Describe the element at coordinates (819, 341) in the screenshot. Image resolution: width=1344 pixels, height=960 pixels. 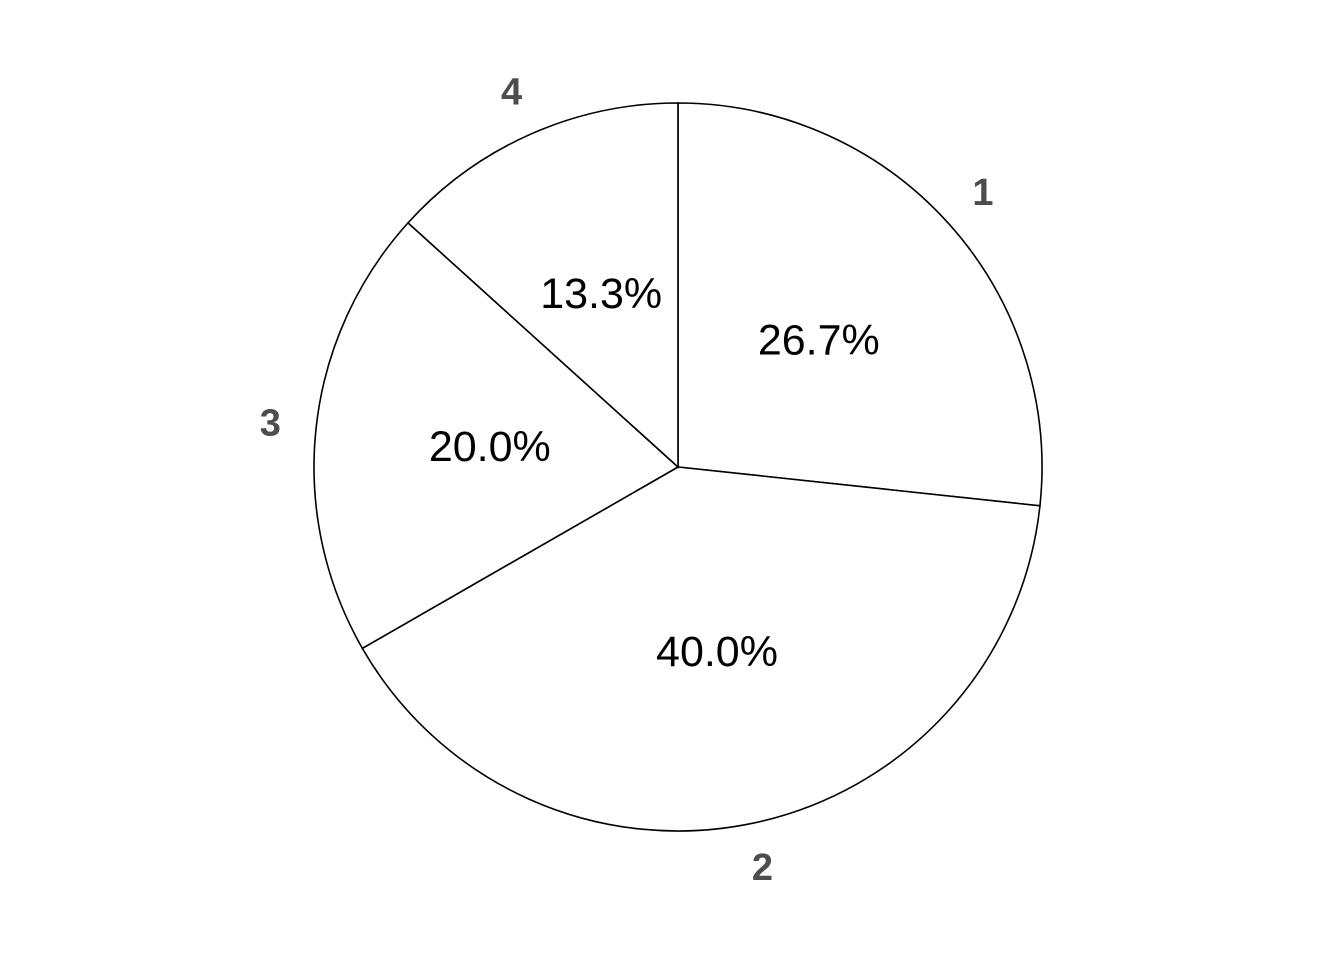
I see `percent-label-1: 26.7%` at that location.